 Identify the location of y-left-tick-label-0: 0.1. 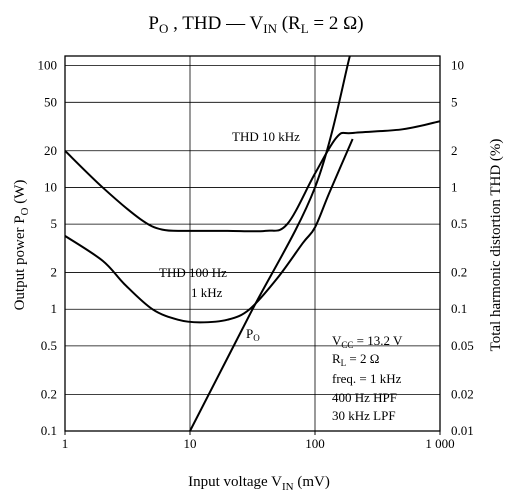
(49, 430).